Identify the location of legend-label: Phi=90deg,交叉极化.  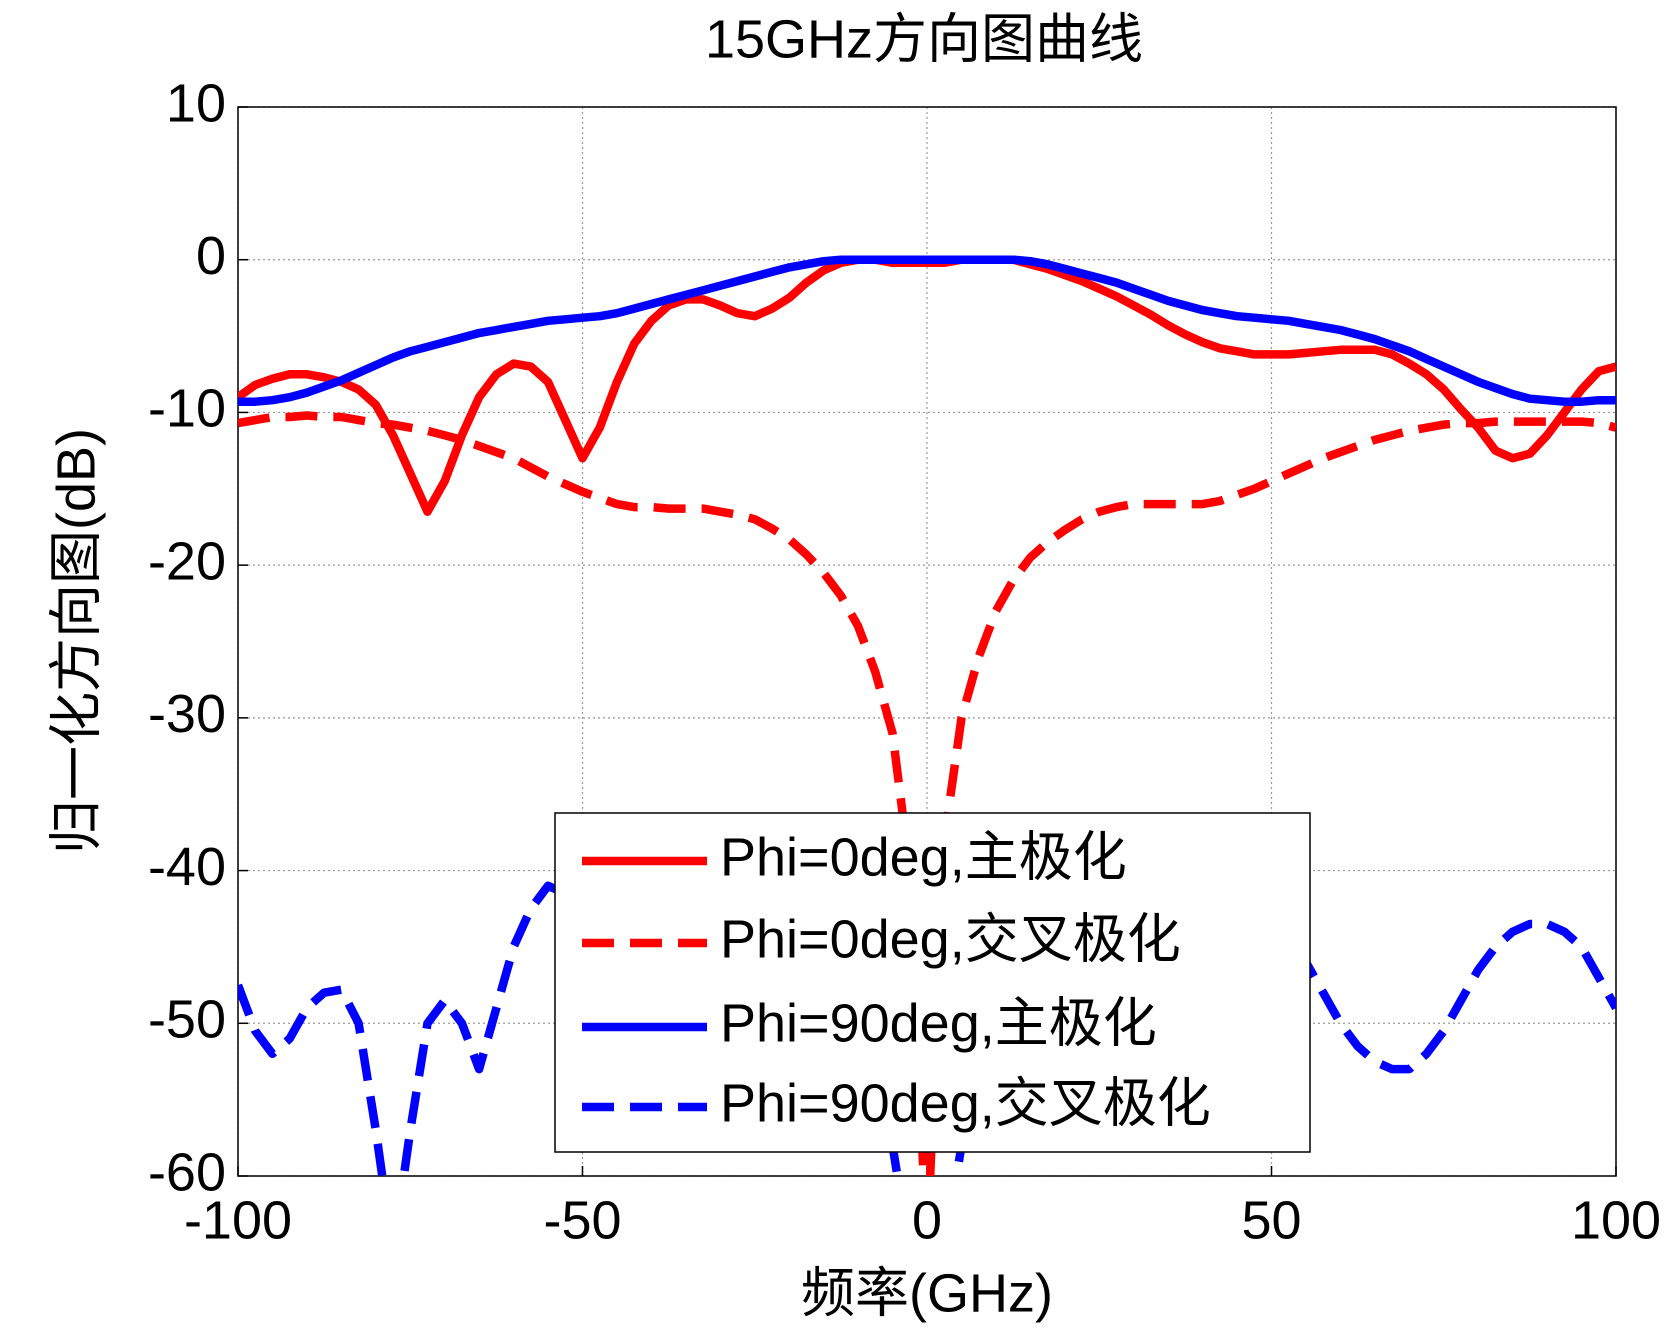
(965, 1103).